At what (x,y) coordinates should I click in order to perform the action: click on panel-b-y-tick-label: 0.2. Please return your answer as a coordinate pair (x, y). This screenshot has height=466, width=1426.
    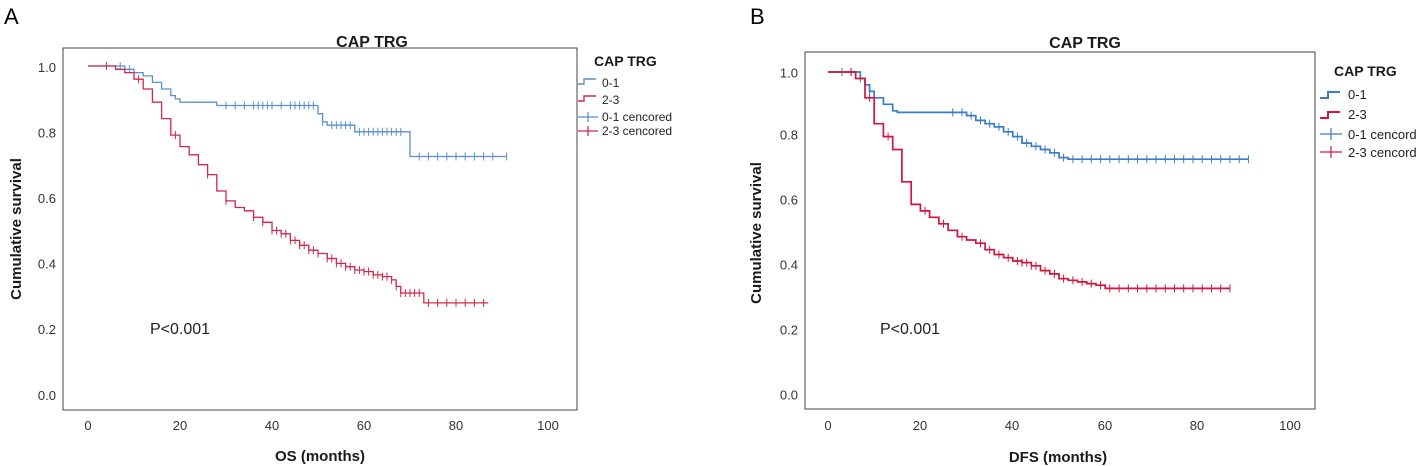
    Looking at the image, I should click on (789, 330).